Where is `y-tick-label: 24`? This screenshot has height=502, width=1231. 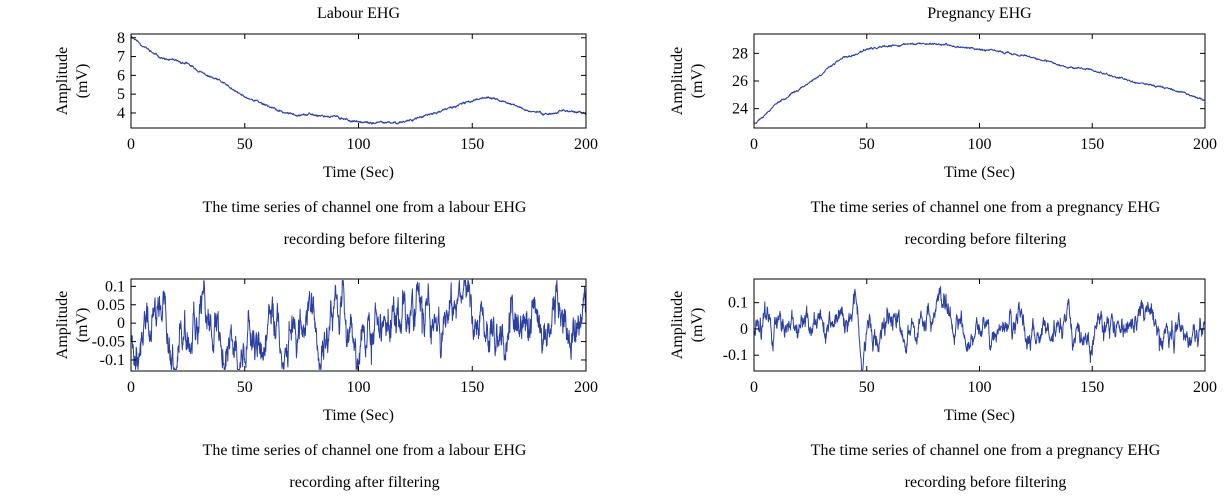
y-tick-label: 24 is located at coordinates (740, 109).